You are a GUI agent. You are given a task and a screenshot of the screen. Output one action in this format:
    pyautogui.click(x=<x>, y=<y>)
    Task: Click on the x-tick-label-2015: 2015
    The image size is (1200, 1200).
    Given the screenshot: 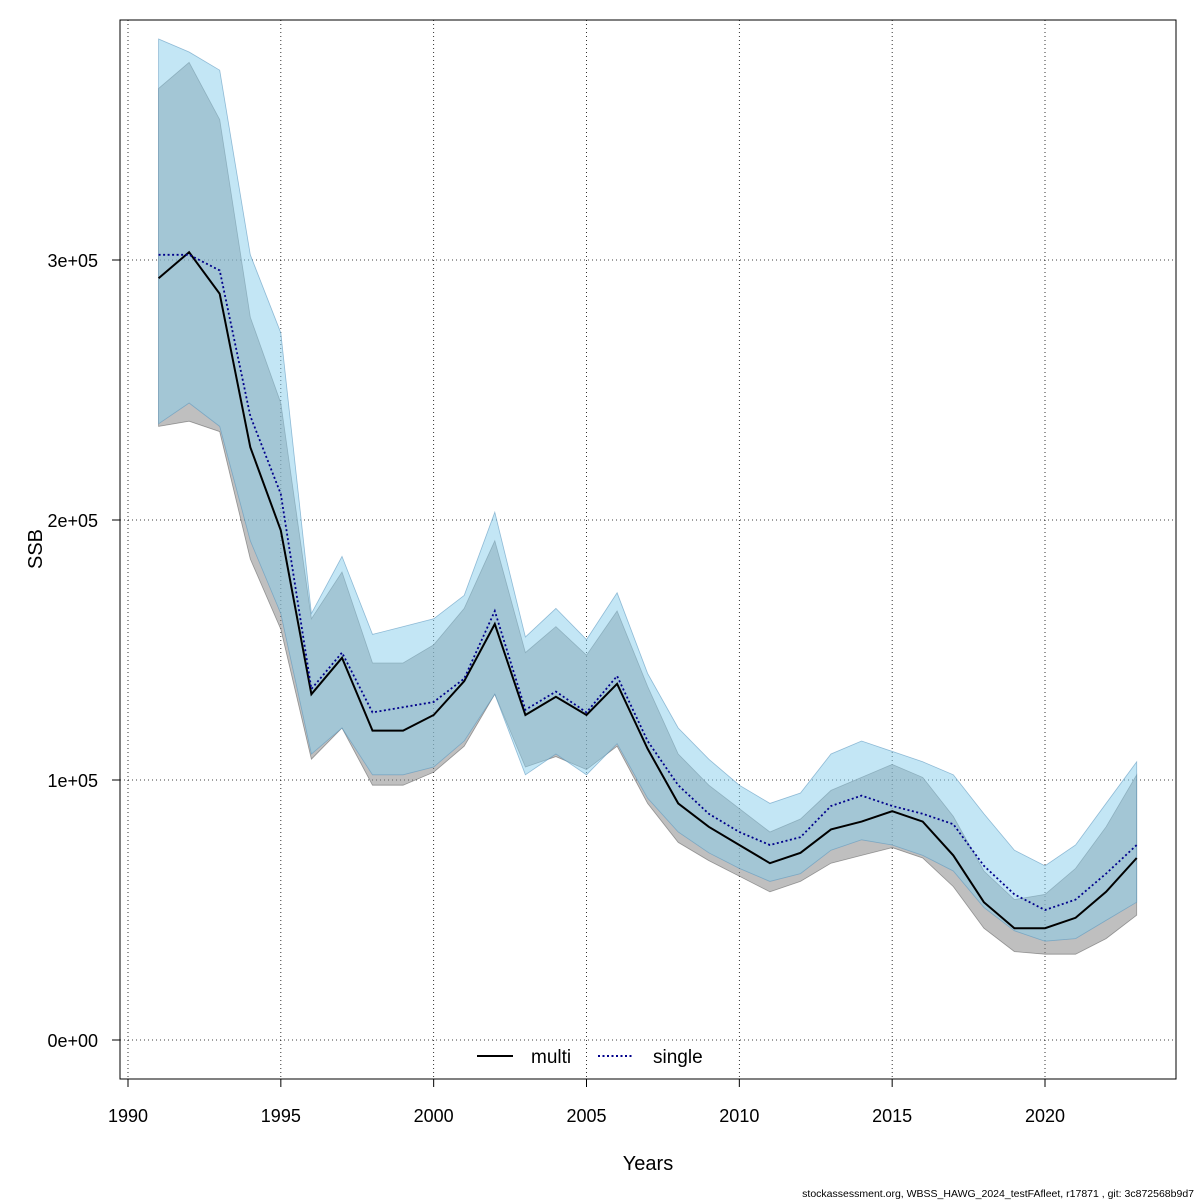 What is the action you would take?
    pyautogui.click(x=892, y=1116)
    